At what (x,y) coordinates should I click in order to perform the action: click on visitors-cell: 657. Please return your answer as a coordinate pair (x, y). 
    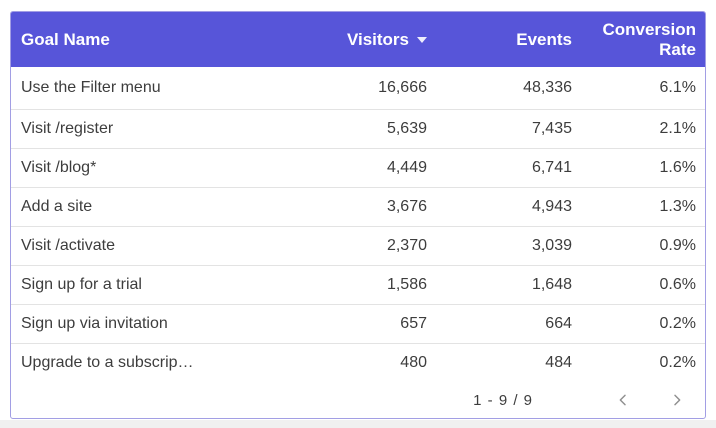
    Looking at the image, I should click on (413, 323).